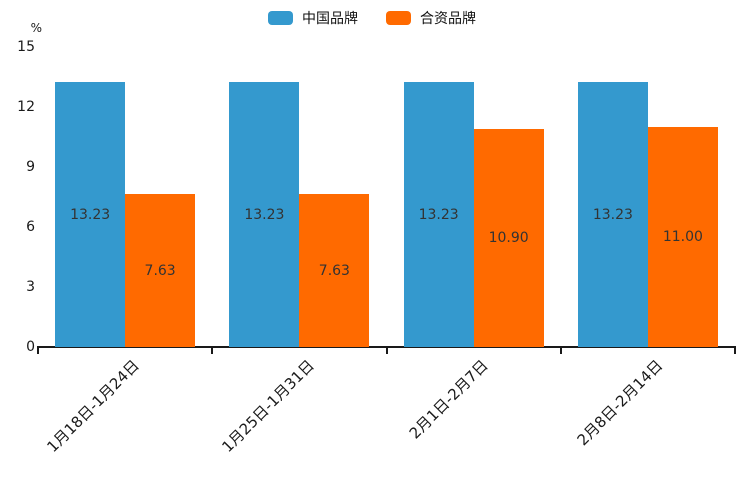  What do you see at coordinates (36, 28) in the screenshot?
I see `y-axis-unit-label: %` at bounding box center [36, 28].